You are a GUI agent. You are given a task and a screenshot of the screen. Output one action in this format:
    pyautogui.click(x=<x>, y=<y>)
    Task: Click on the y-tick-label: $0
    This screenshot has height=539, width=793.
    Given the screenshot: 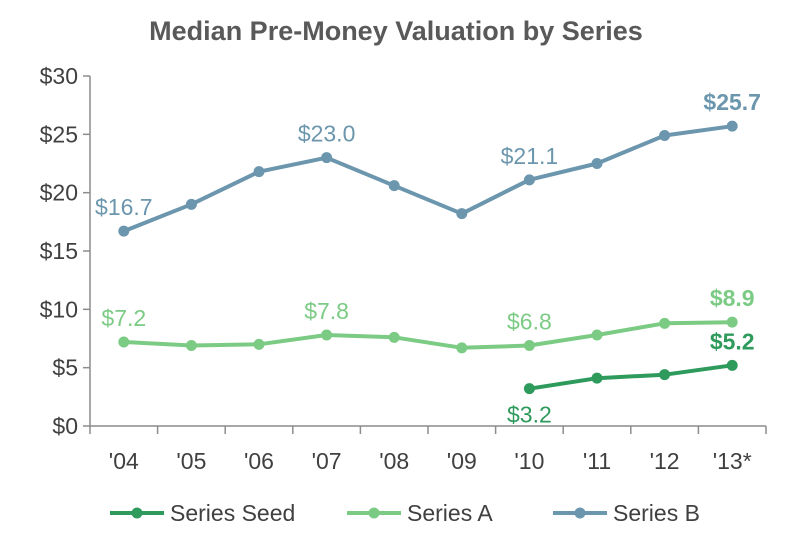 What is the action you would take?
    pyautogui.click(x=65, y=426)
    